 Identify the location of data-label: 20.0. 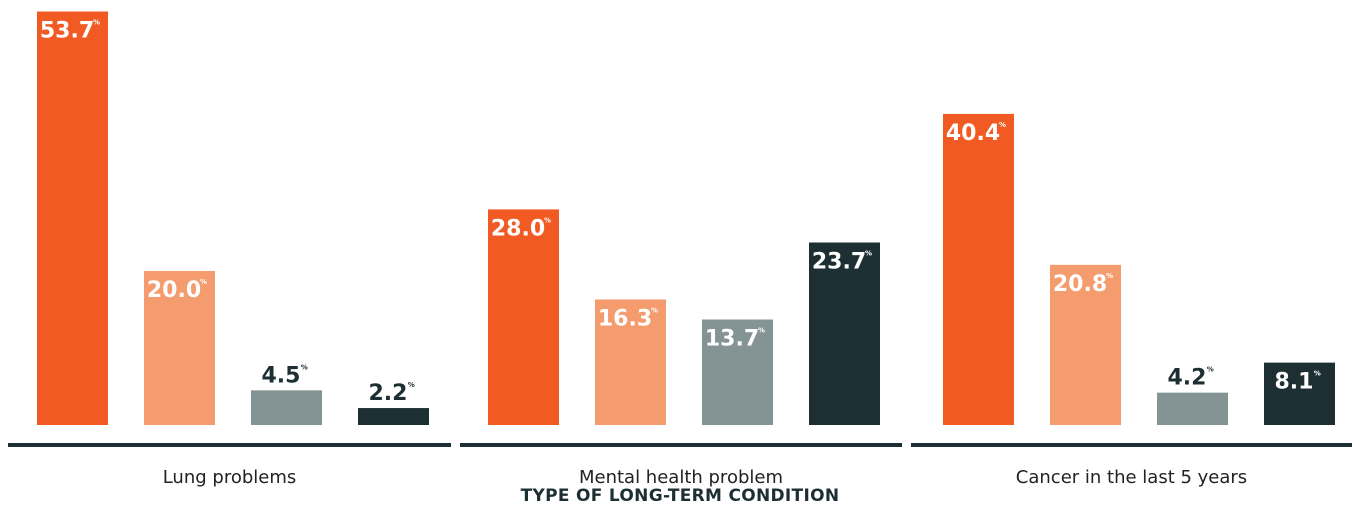
(174, 290).